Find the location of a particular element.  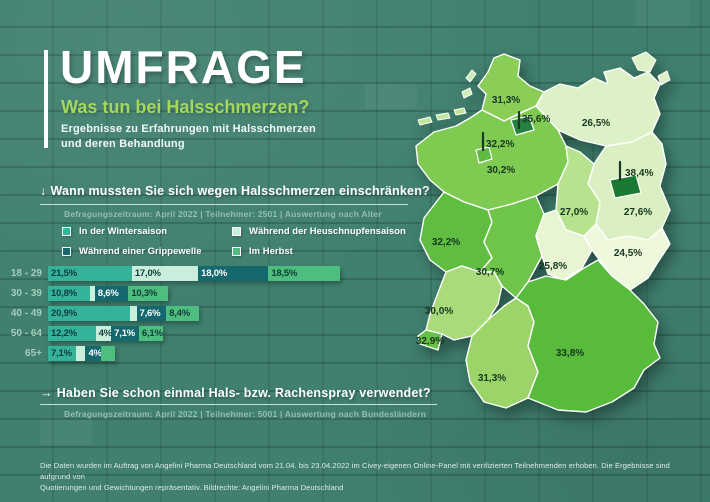

title-accent-bar is located at coordinates (46, 99).